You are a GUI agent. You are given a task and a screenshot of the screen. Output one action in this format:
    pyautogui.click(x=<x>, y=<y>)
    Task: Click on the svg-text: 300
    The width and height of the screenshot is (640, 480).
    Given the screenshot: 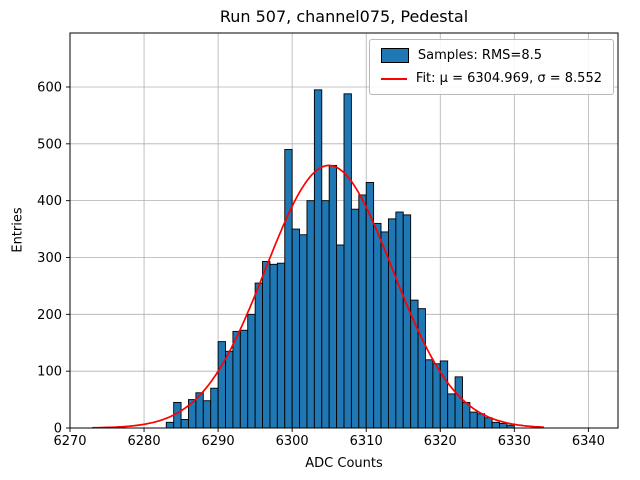 What is the action you would take?
    pyautogui.click(x=49, y=258)
    